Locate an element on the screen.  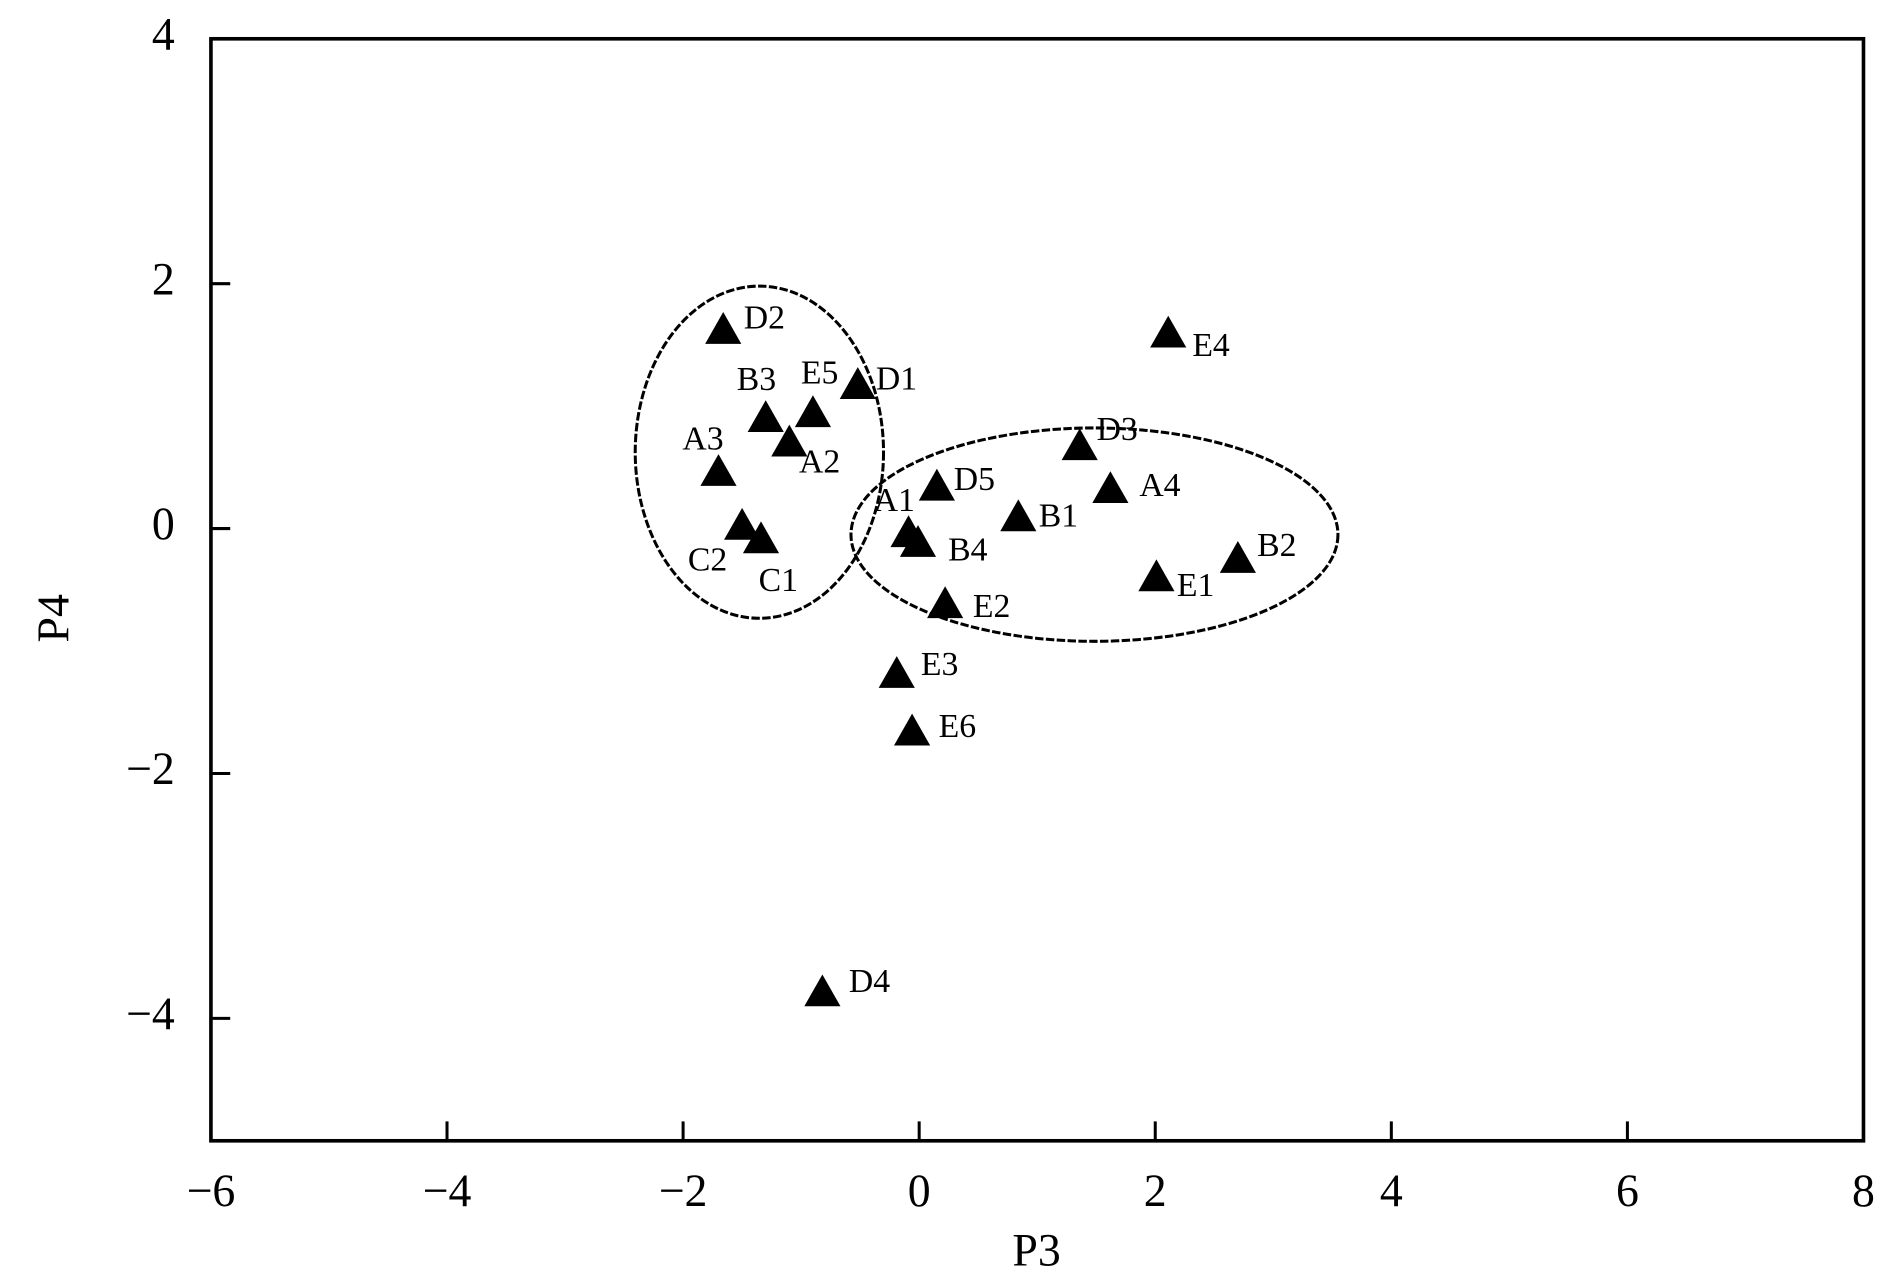
point-label: A4 is located at coordinates (1159, 485).